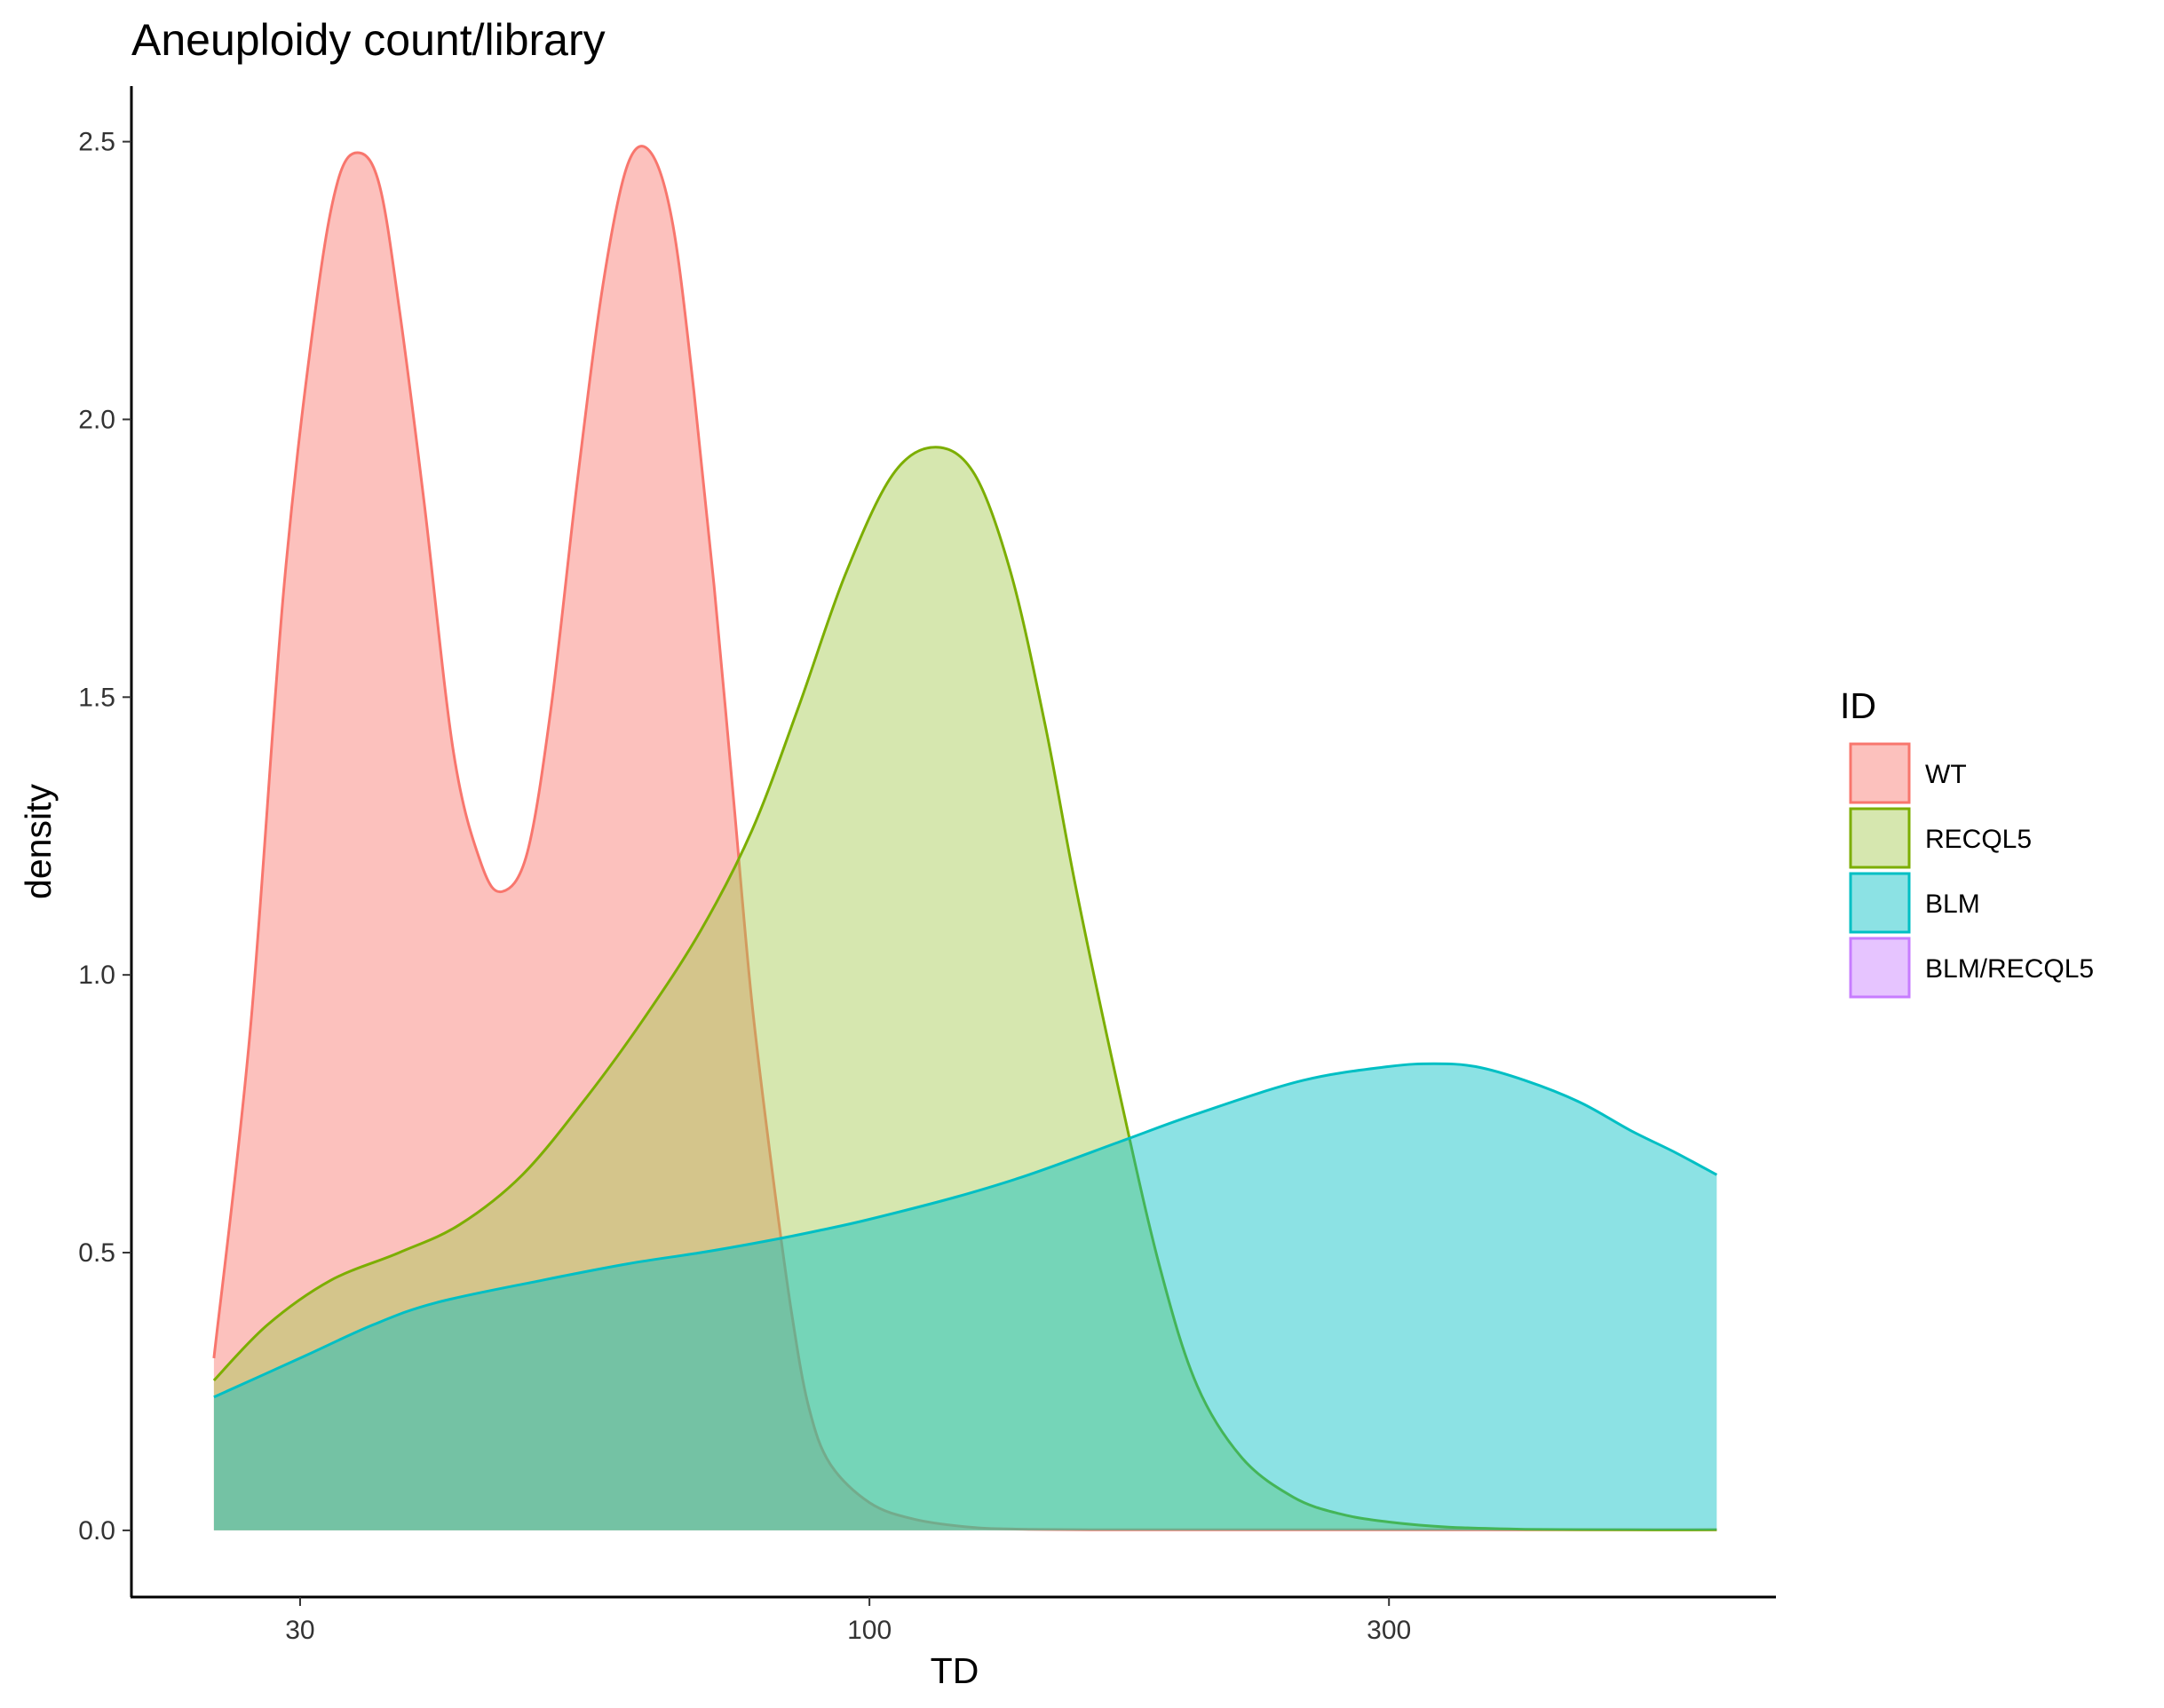  Describe the element at coordinates (2009, 969) in the screenshot. I see `legend-label-blm-recql5: BLM/RECQL5` at that location.